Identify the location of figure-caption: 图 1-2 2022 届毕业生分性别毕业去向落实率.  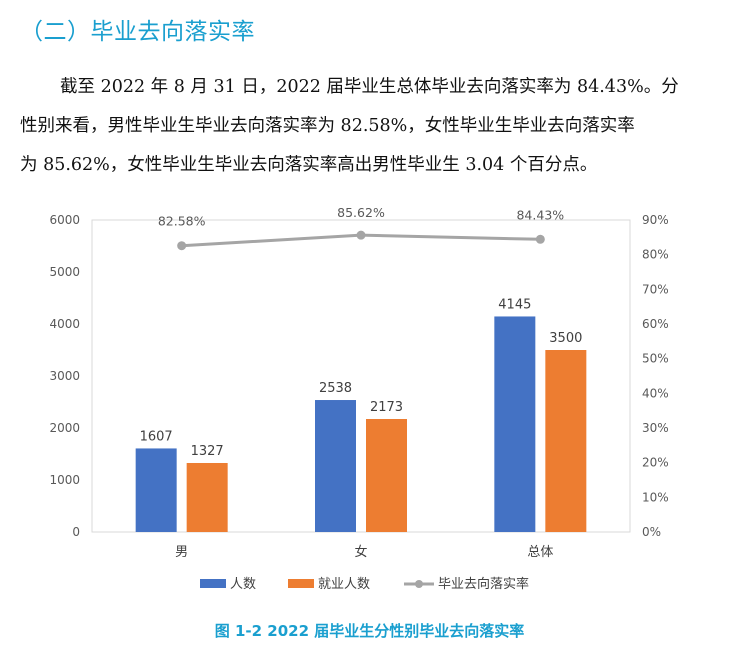
(369, 631).